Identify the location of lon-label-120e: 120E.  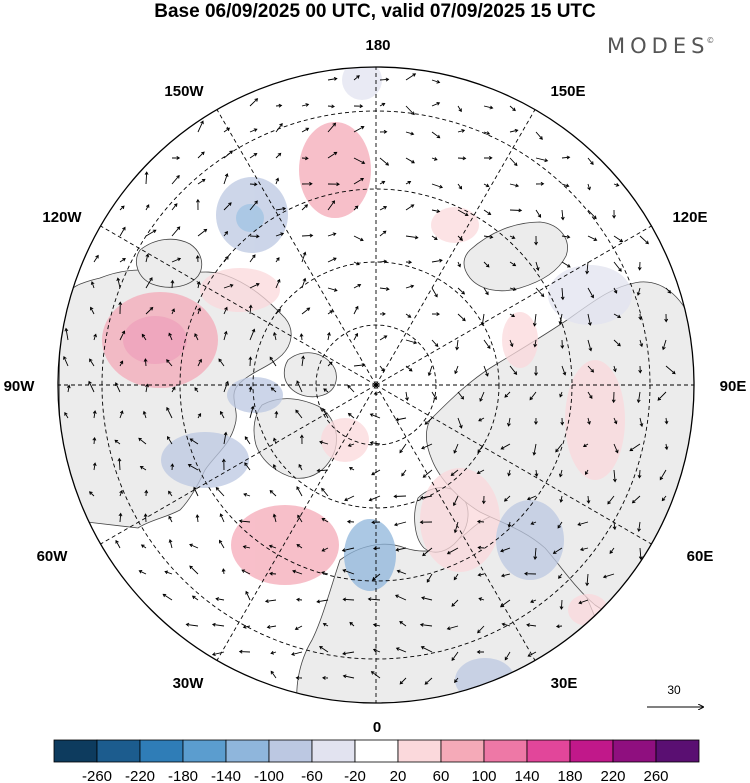
(689, 217).